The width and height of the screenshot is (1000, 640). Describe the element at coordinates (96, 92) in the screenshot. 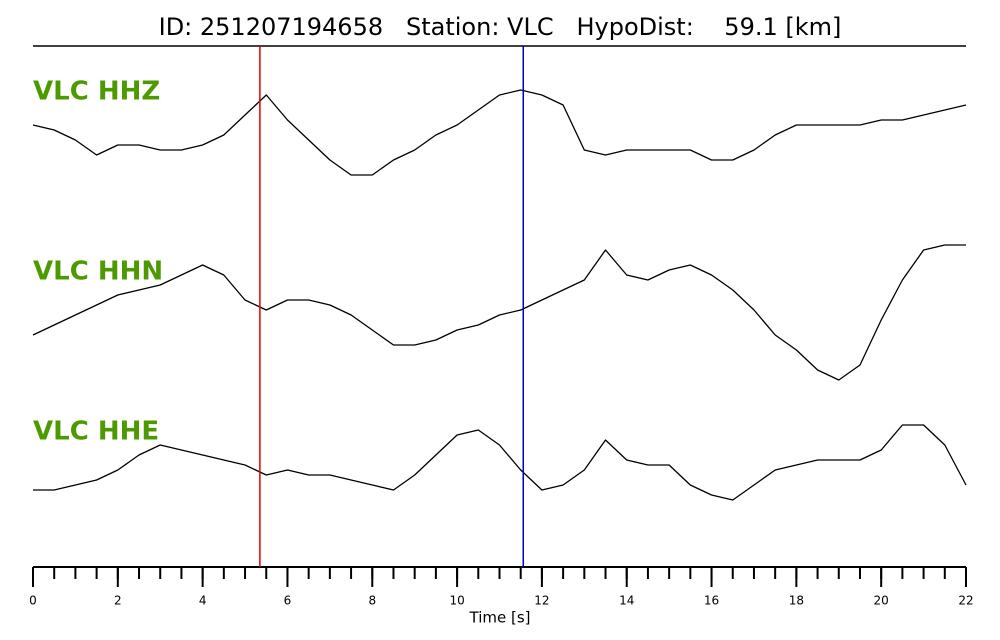

I see `trace-label: VLC HHZ` at that location.